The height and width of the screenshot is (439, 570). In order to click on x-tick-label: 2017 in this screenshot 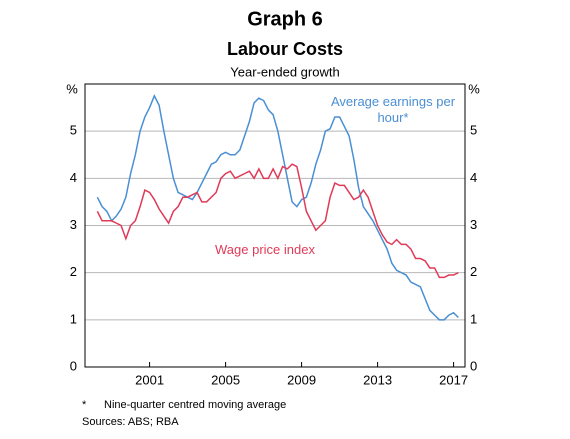, I will do `click(453, 379)`.